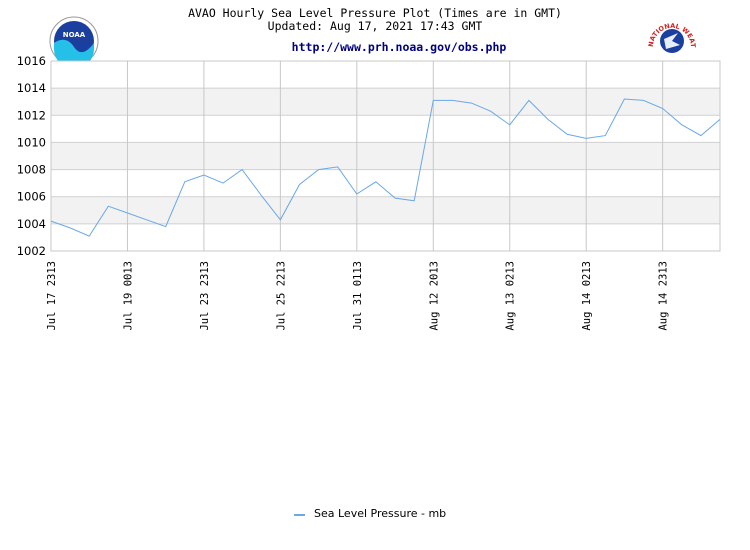 Image resolution: width=750 pixels, height=550 pixels. What do you see at coordinates (31, 251) in the screenshot?
I see `y-tick-label: 1002` at bounding box center [31, 251].